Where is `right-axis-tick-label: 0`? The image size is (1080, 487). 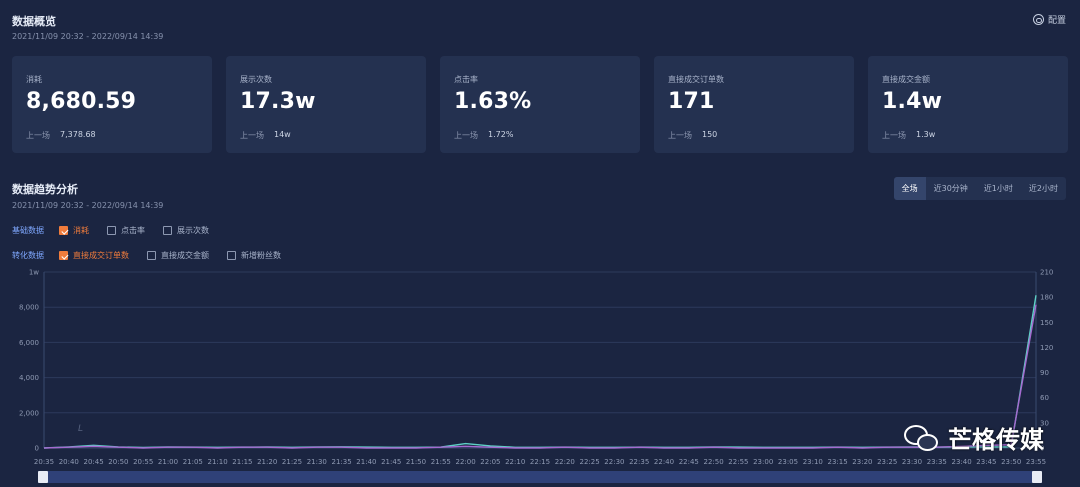
right-axis-tick-label: 0 is located at coordinates (1042, 449).